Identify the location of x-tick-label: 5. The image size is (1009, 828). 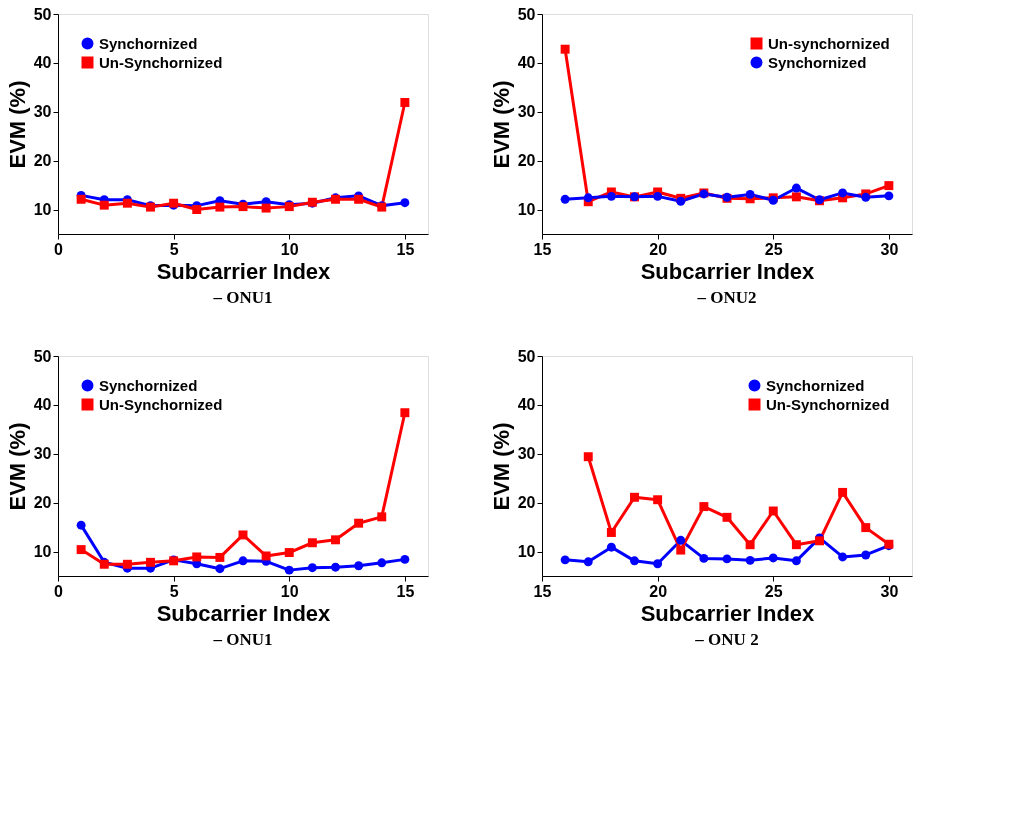
(174, 591).